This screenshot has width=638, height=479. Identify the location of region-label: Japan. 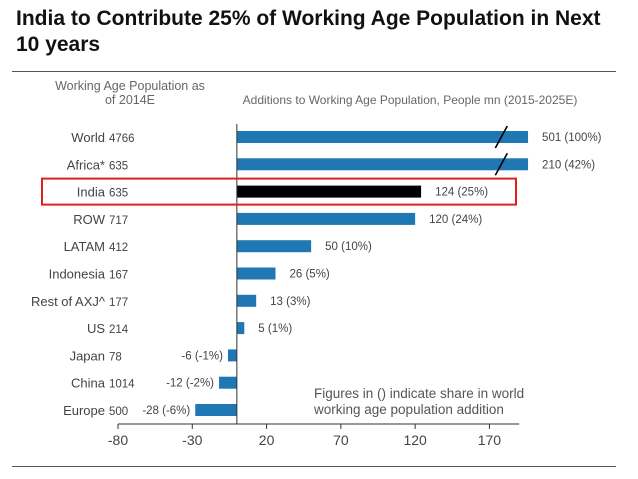
(87, 355).